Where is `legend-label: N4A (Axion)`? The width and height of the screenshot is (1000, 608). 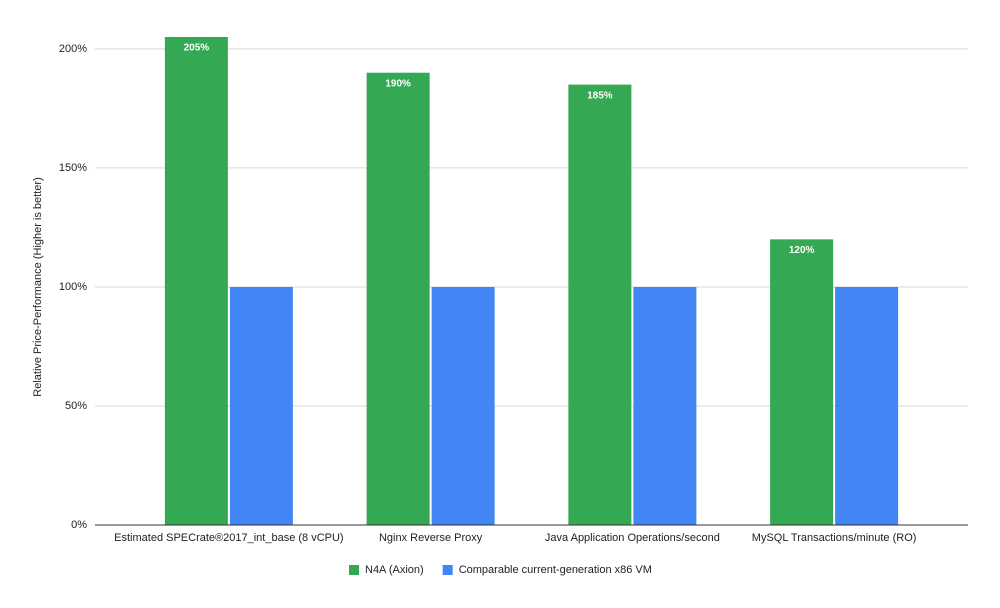
legend-label: N4A (Axion) is located at coordinates (394, 570).